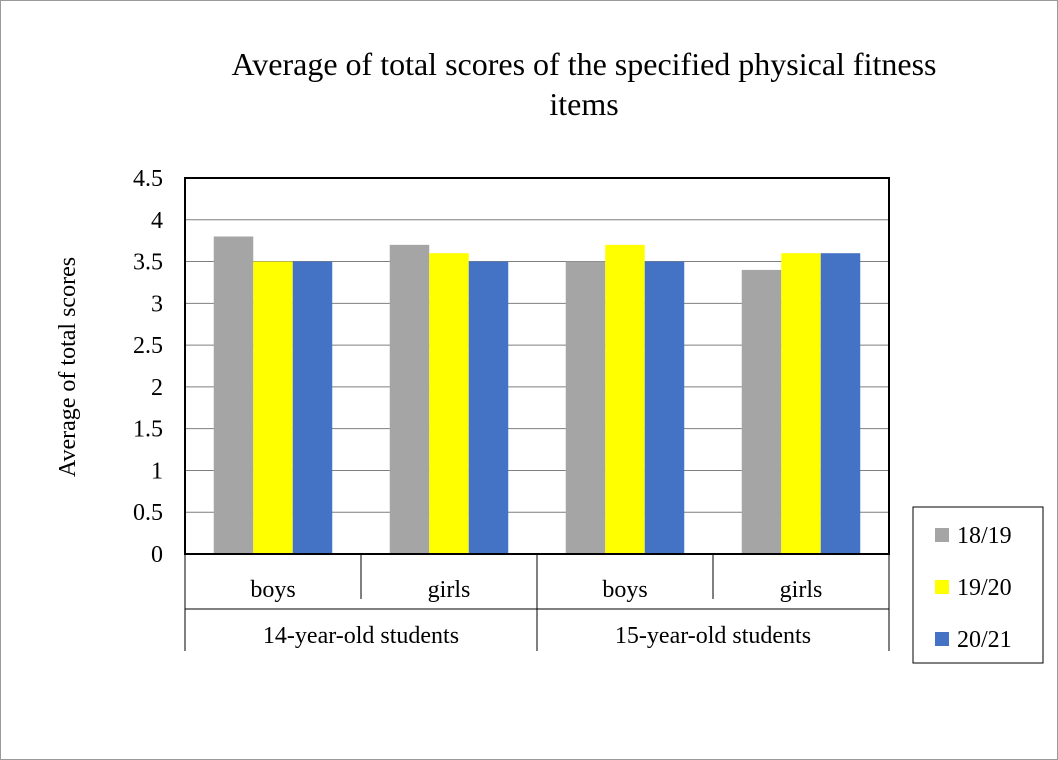 Image resolution: width=1058 pixels, height=760 pixels. Describe the element at coordinates (148, 179) in the screenshot. I see `y-tick-label: 4.5` at that location.